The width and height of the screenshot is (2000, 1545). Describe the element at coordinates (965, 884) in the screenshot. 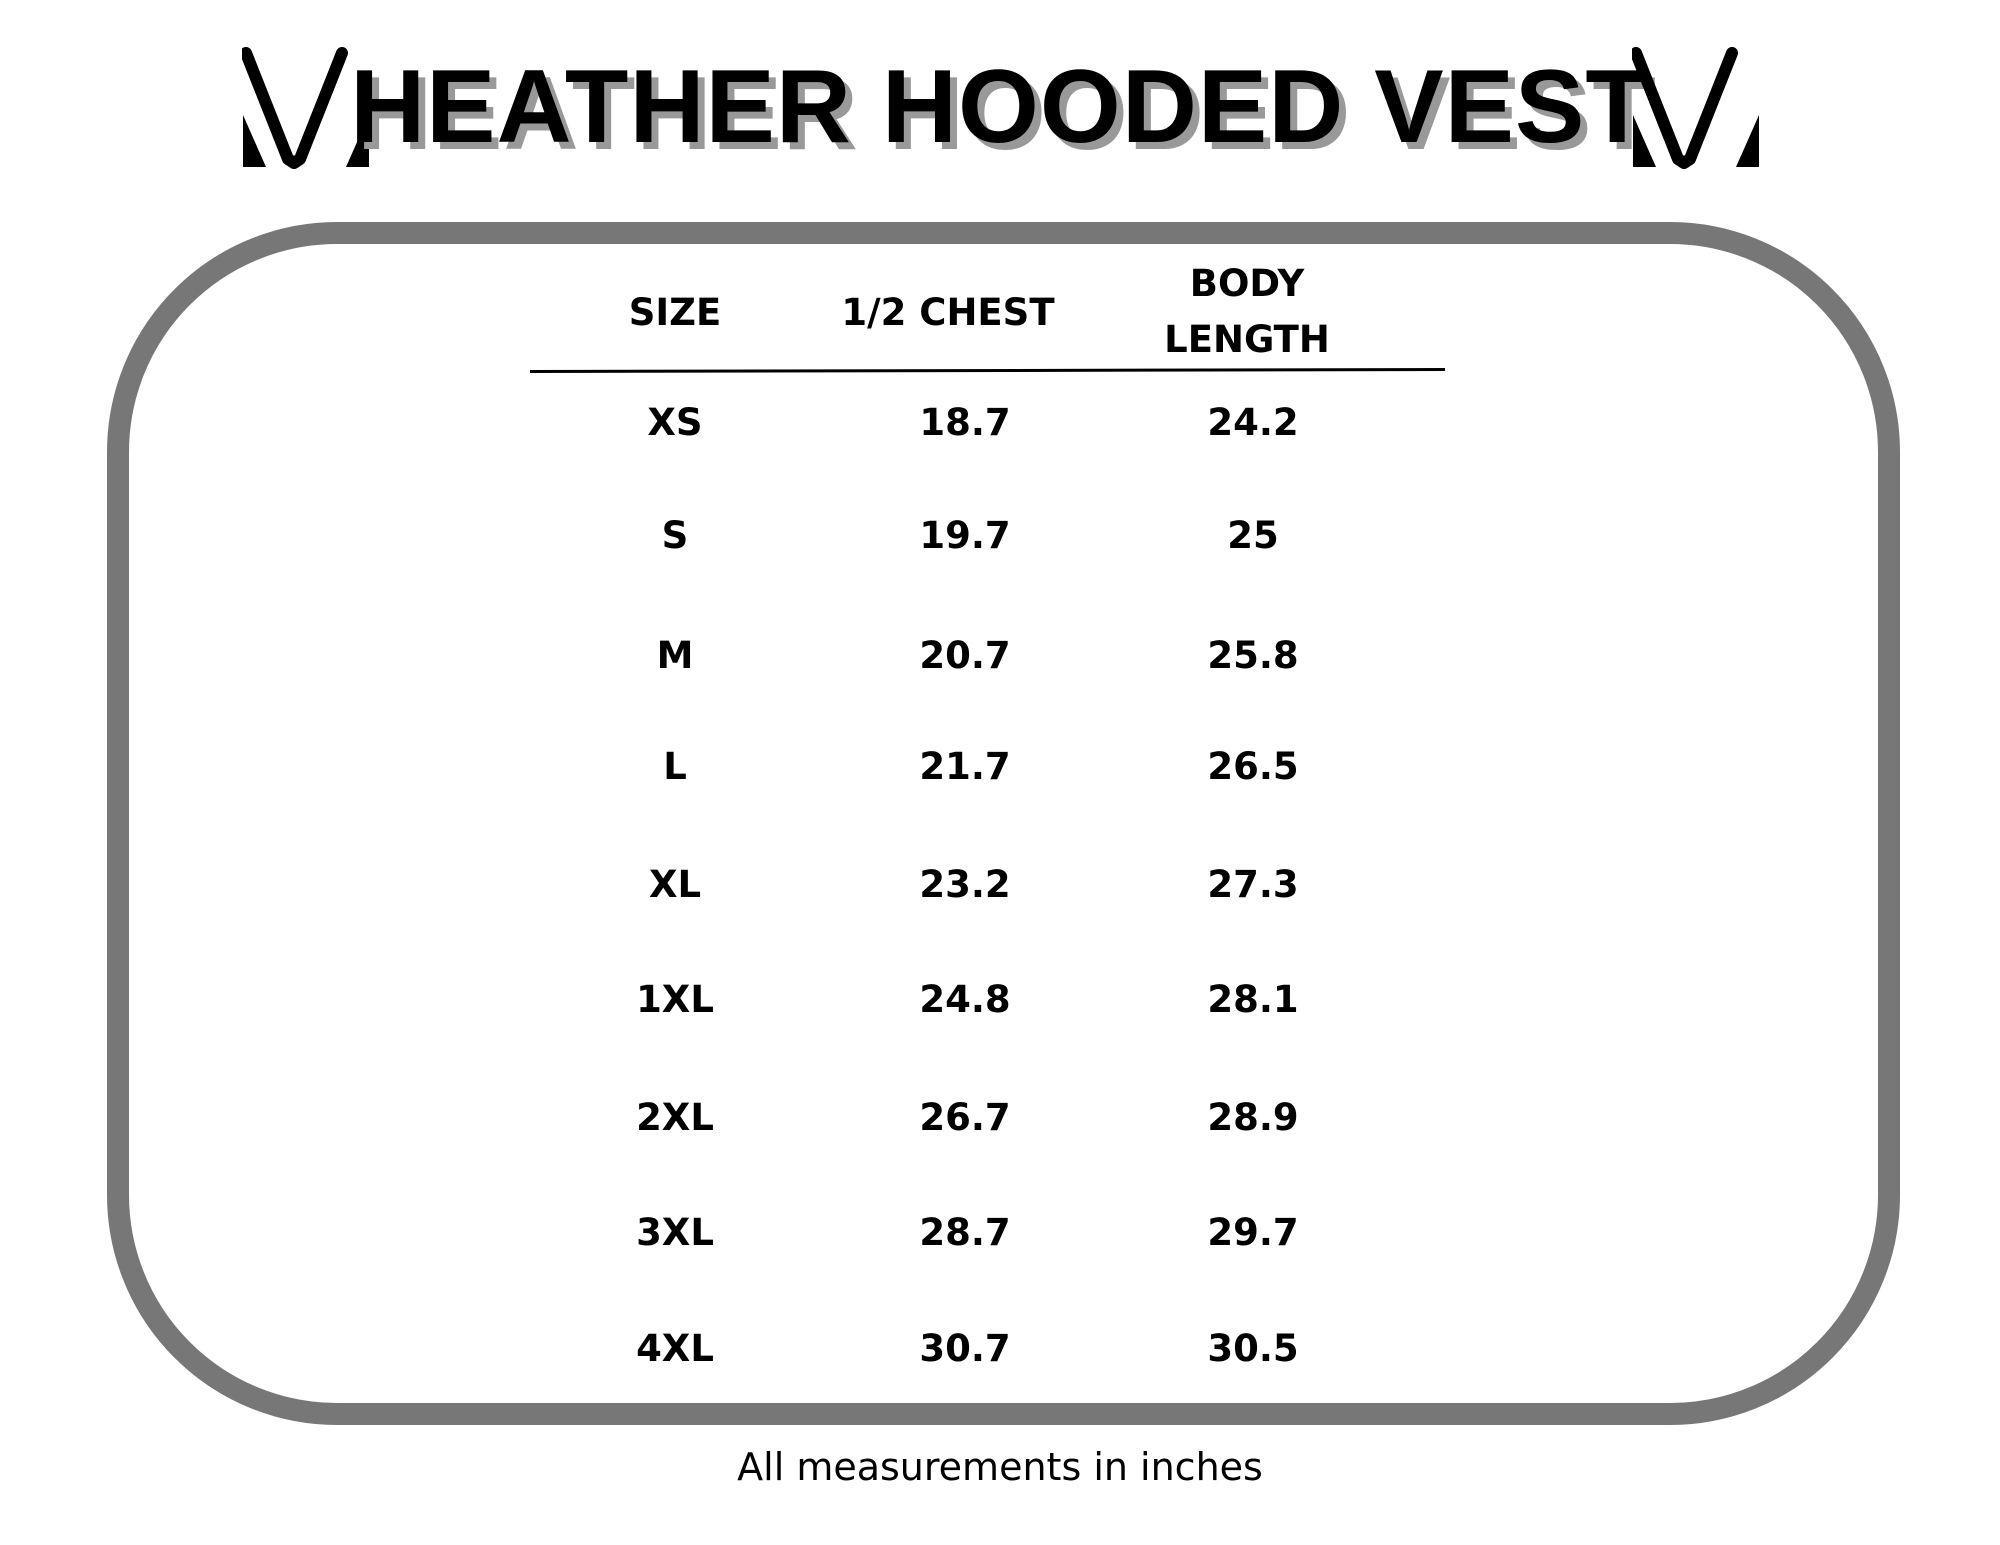

I see `chest-cell: 23.2` at that location.